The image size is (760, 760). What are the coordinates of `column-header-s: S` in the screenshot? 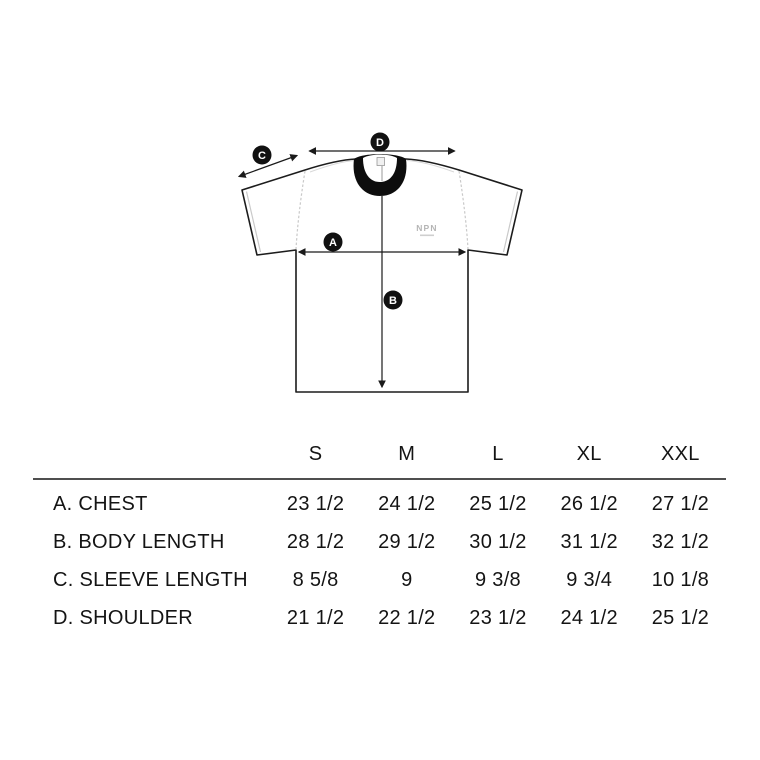 It's located at (315, 453).